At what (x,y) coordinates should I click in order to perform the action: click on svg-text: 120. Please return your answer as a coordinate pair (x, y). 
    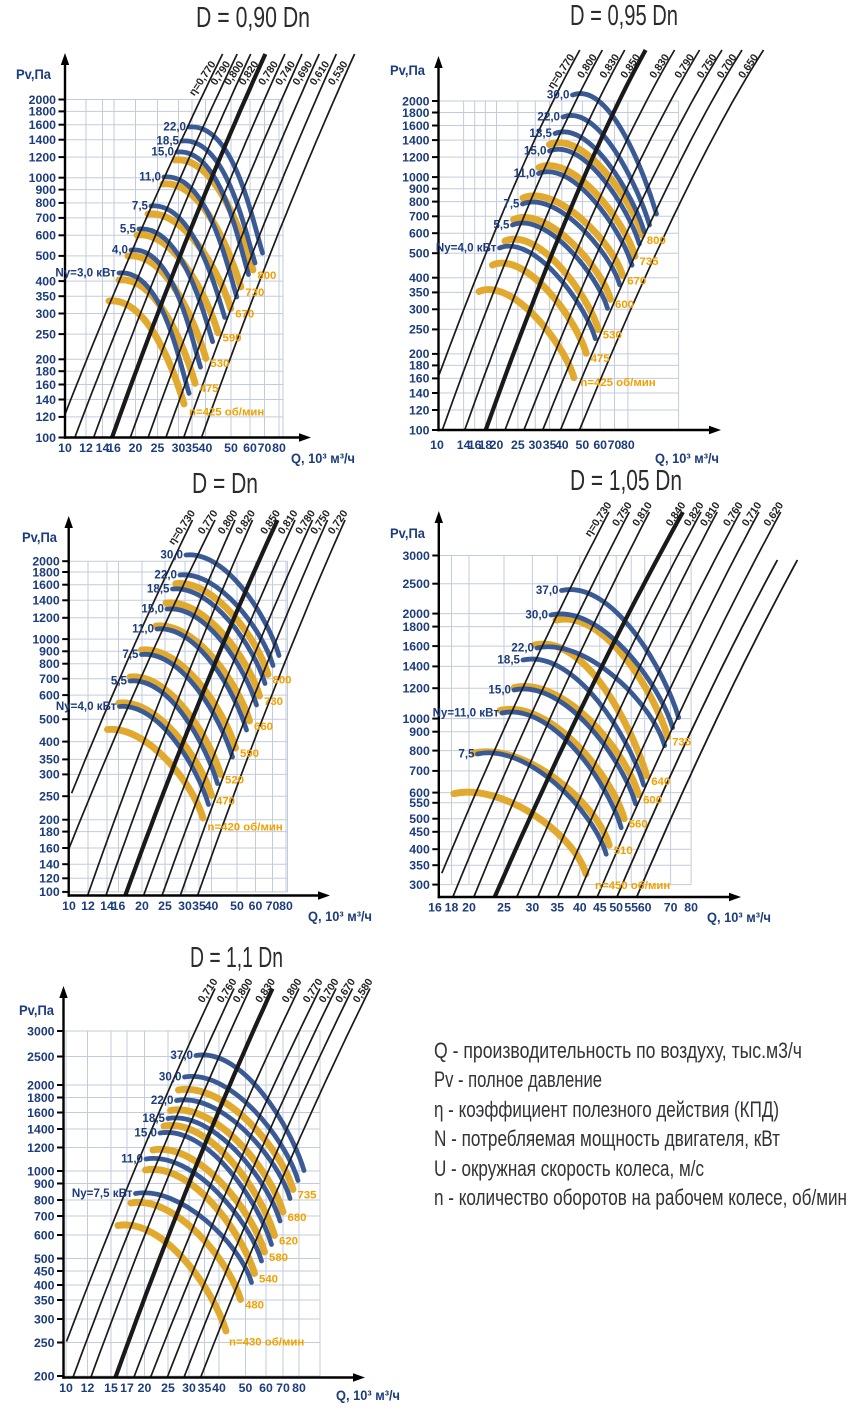
    Looking at the image, I should click on (45, 417).